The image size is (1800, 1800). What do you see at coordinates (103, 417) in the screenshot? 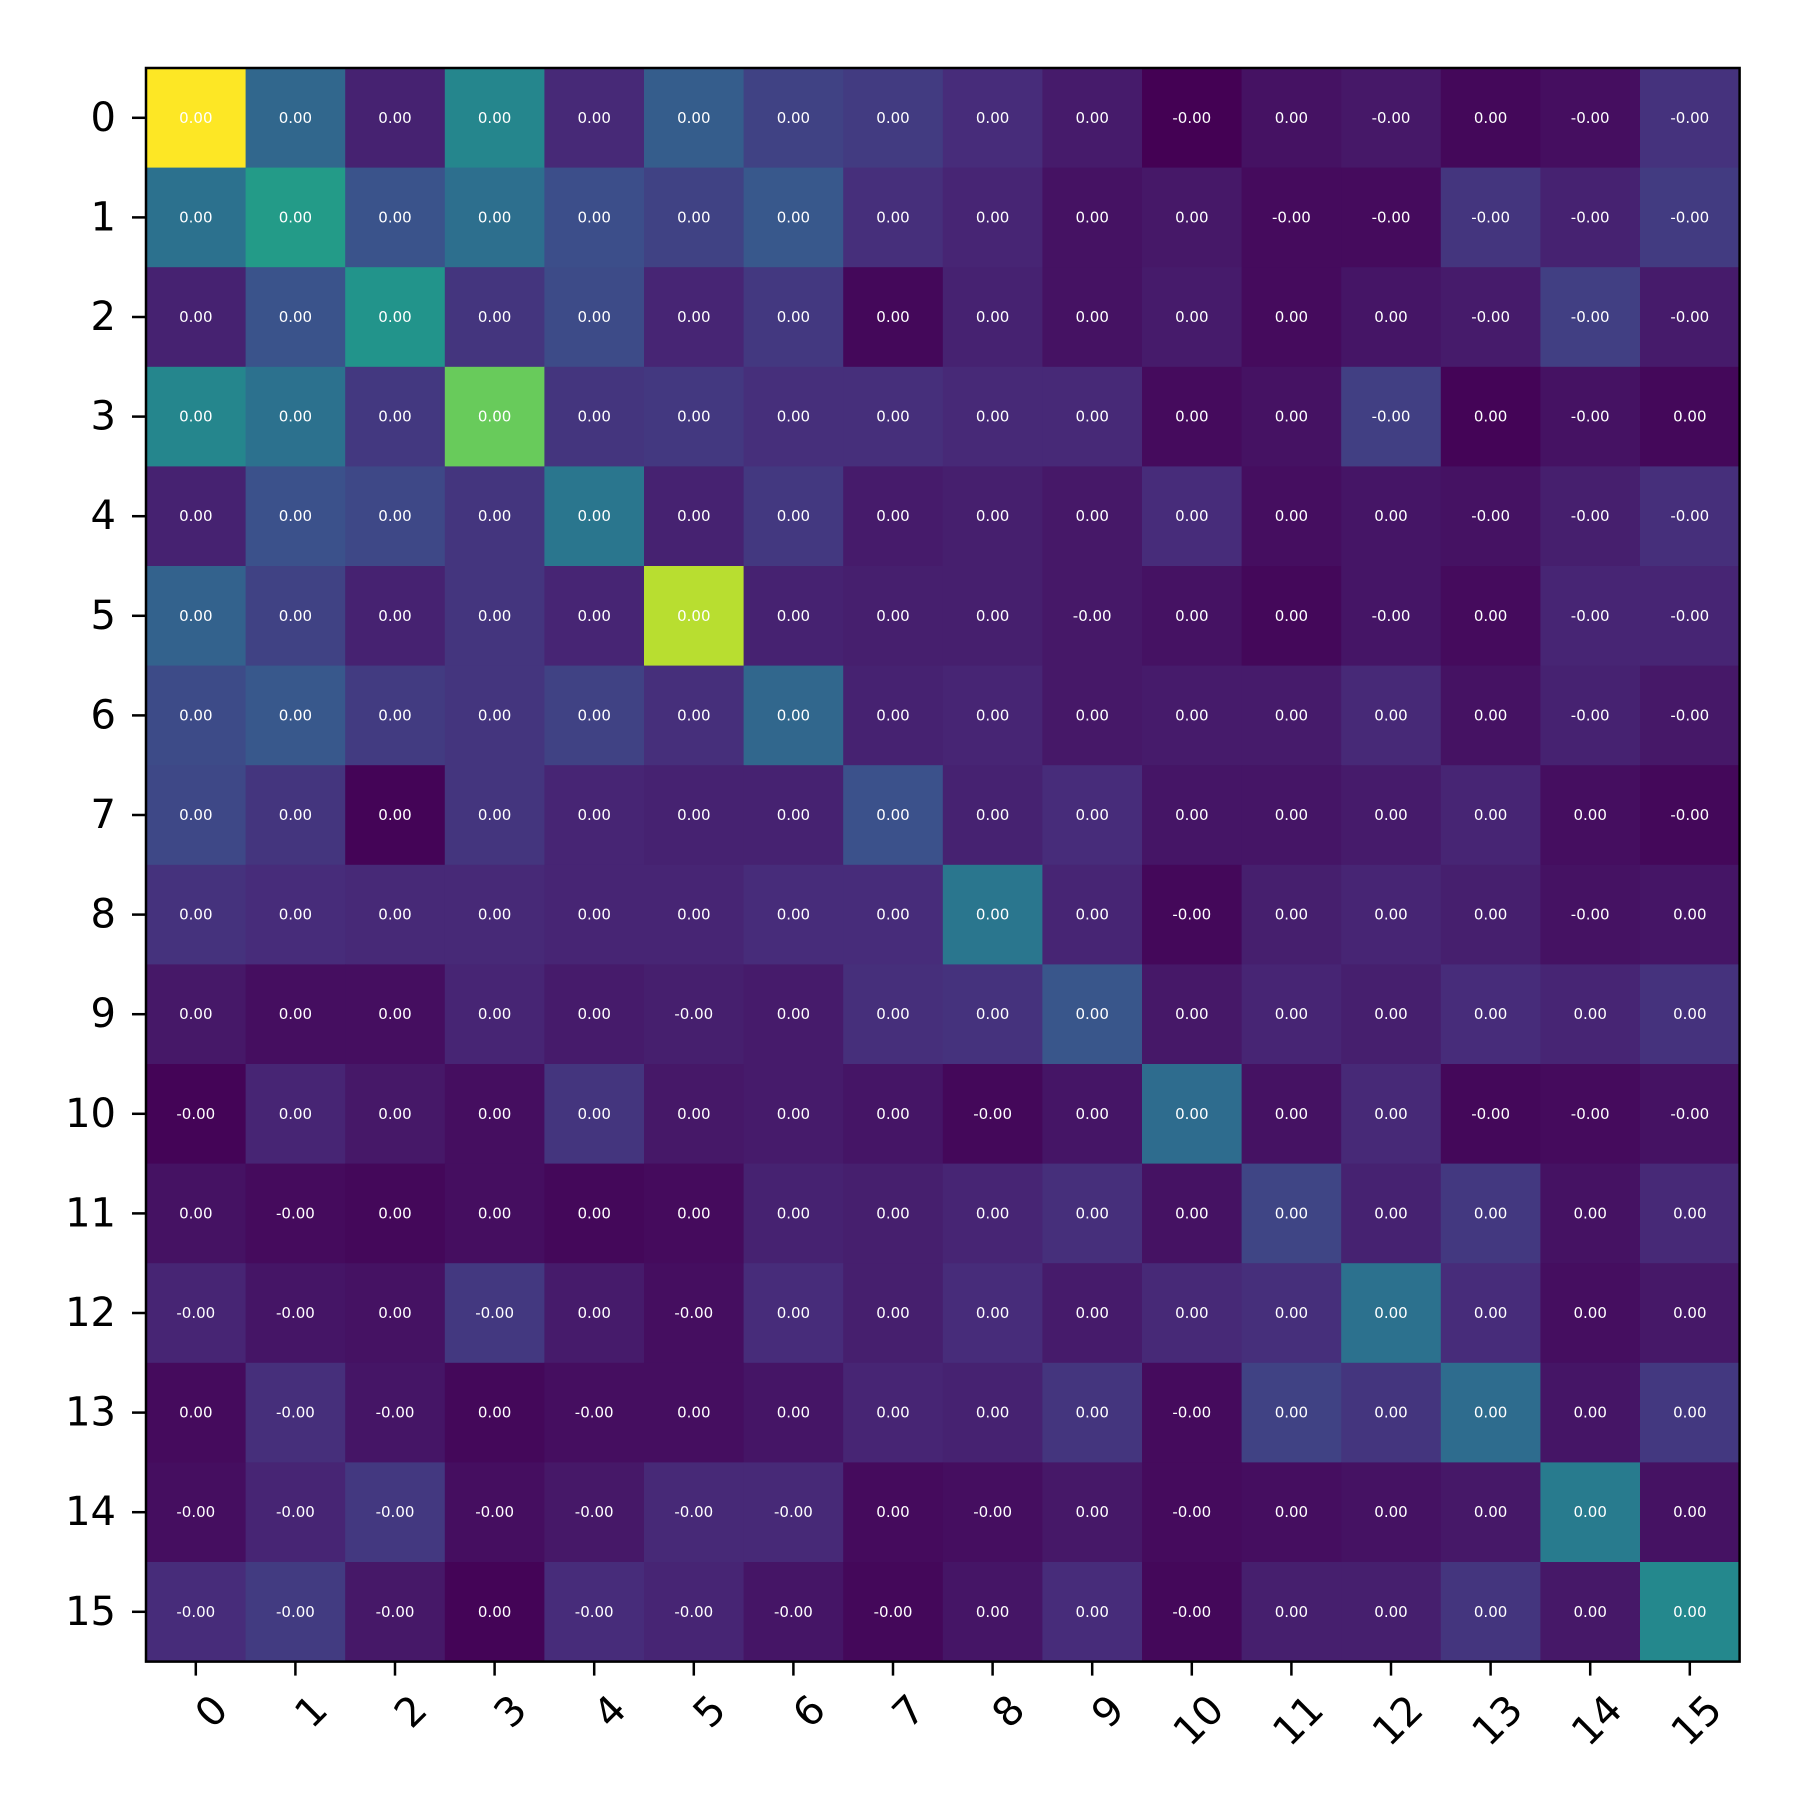
I see `y-tick-label: 3` at bounding box center [103, 417].